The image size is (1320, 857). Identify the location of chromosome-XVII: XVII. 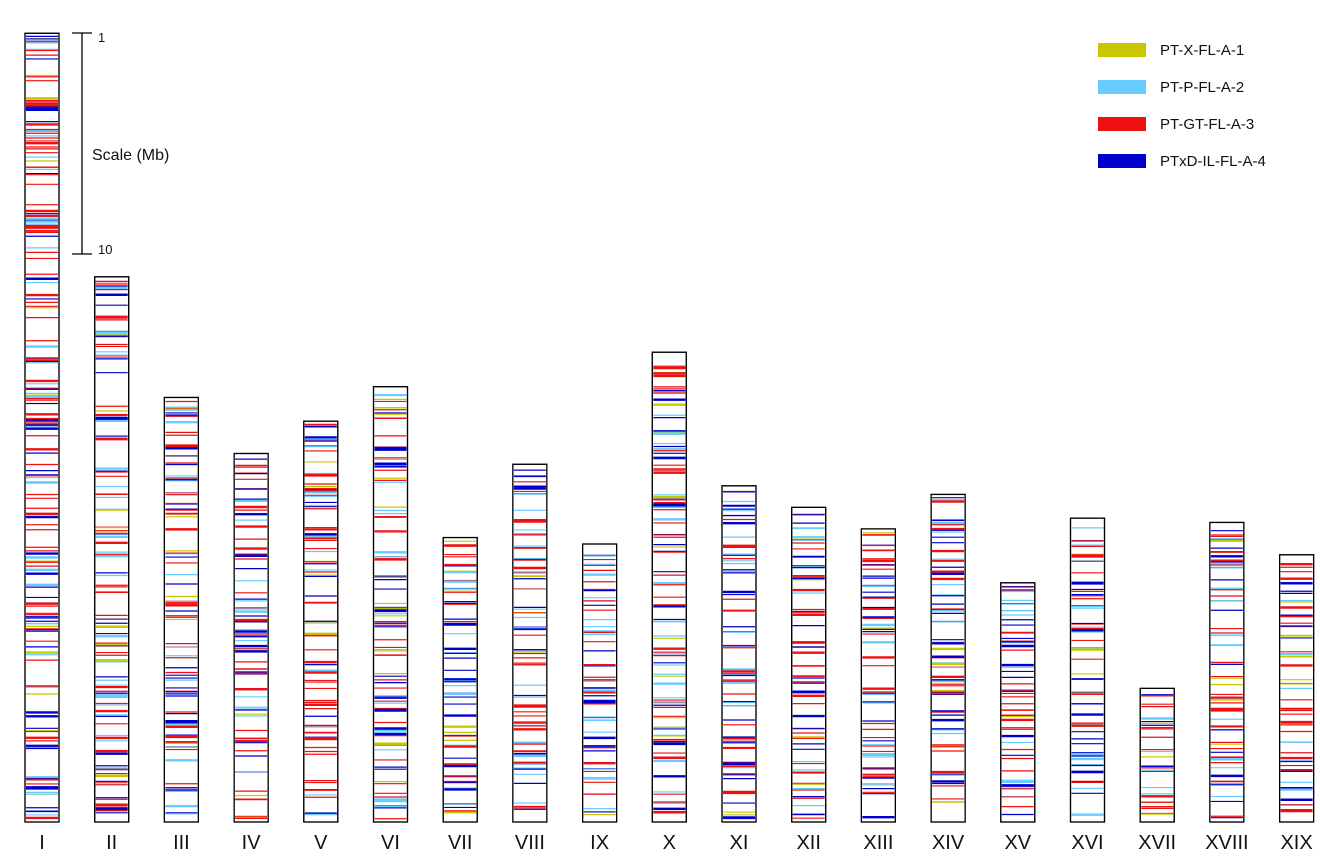
(1157, 770).